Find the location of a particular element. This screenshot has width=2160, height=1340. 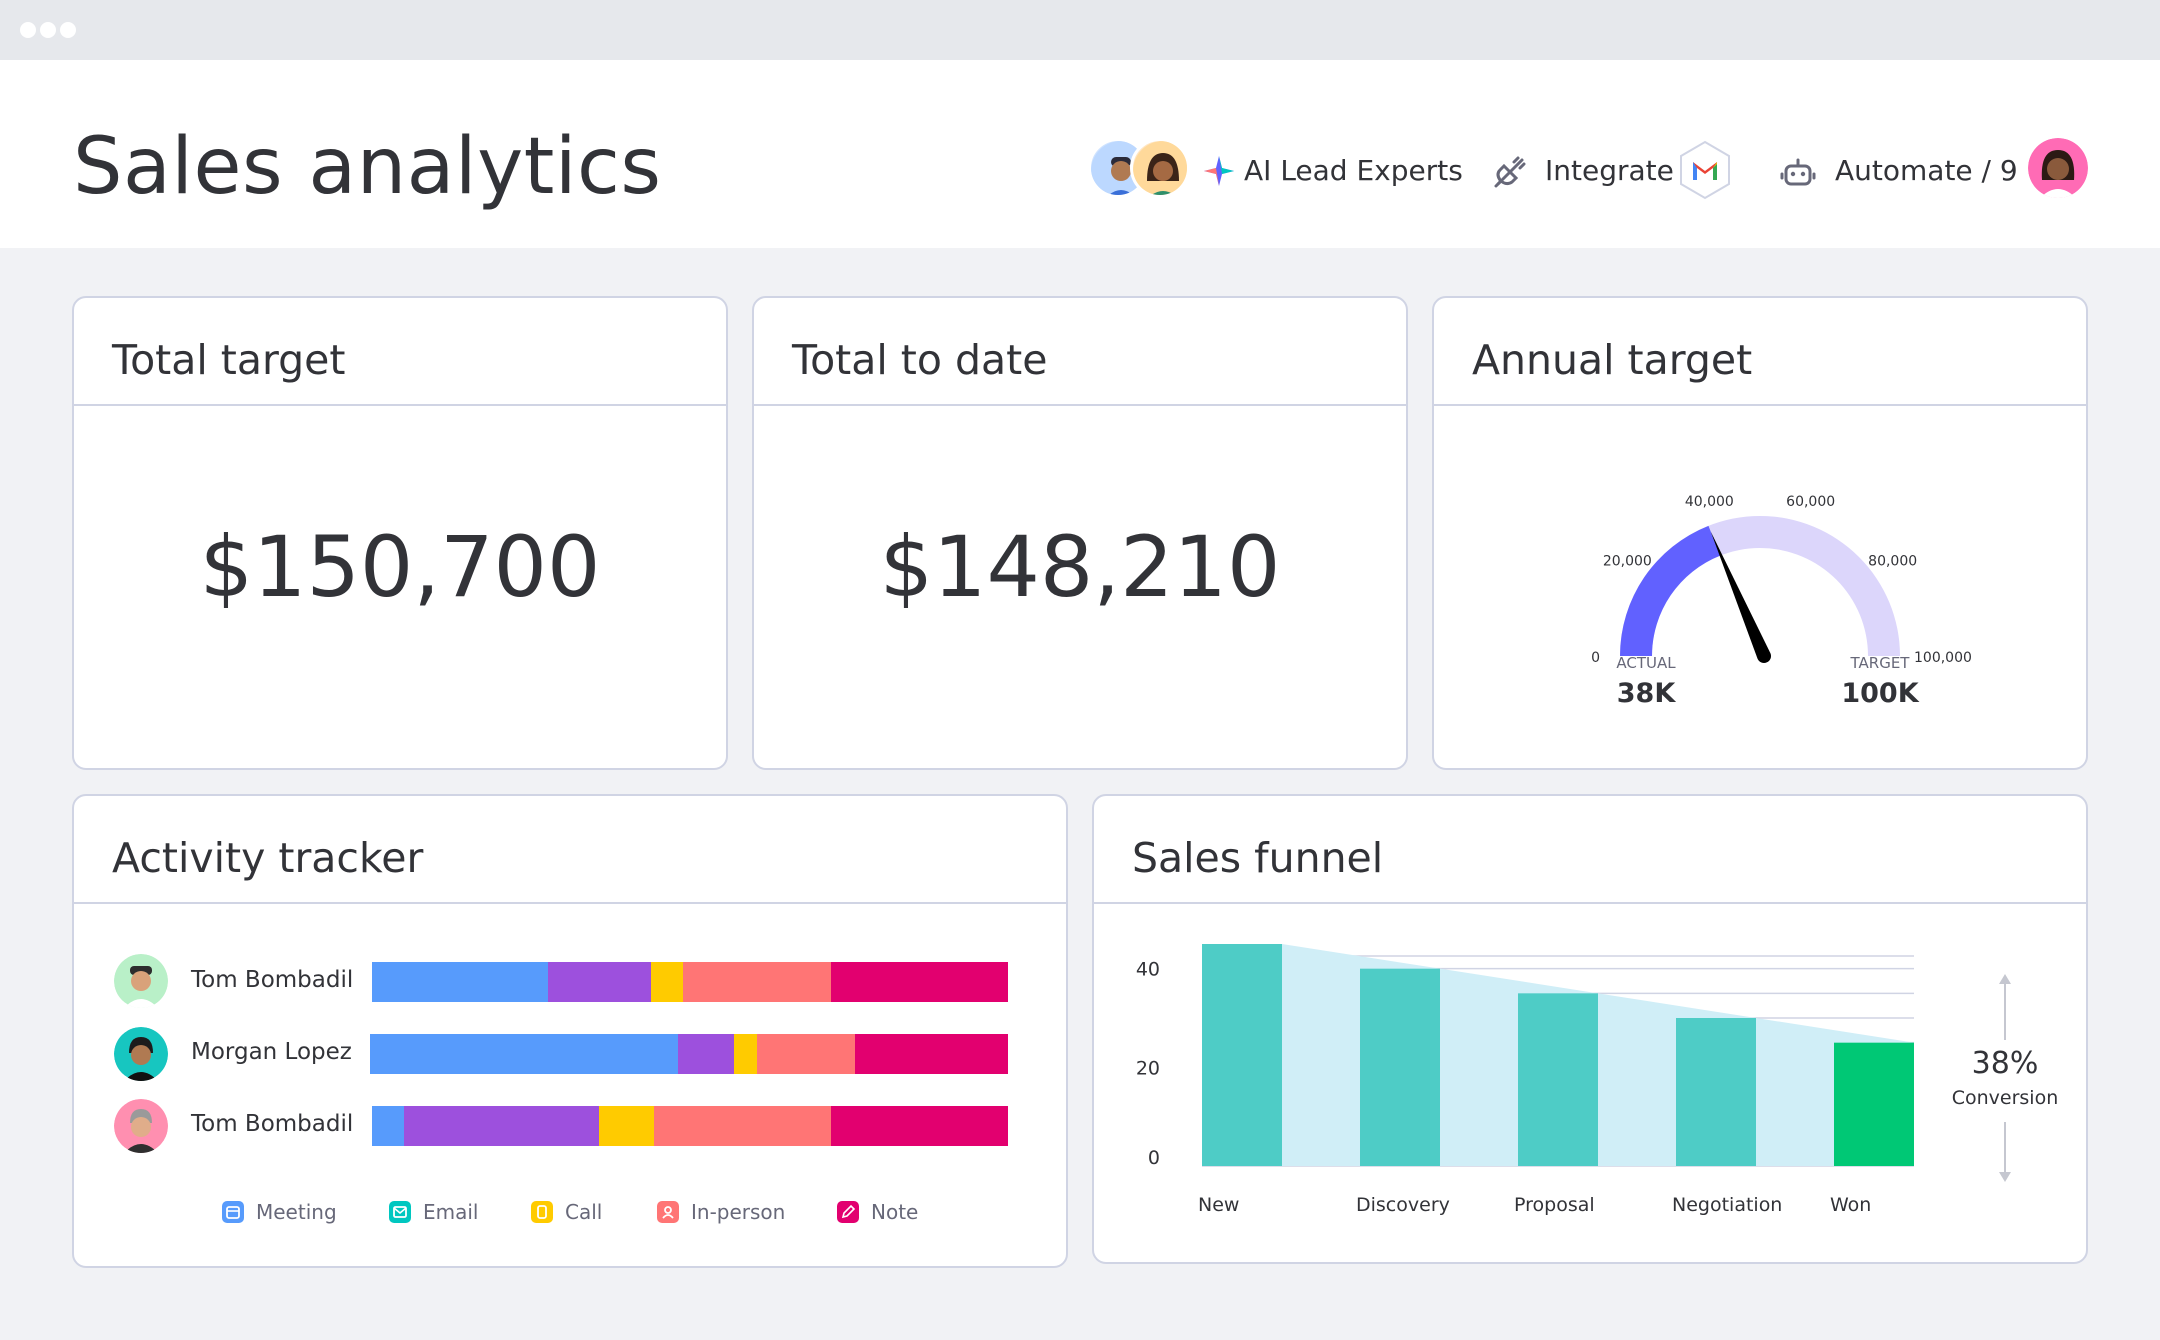

legend-item-call: Call is located at coordinates (576, 1212).